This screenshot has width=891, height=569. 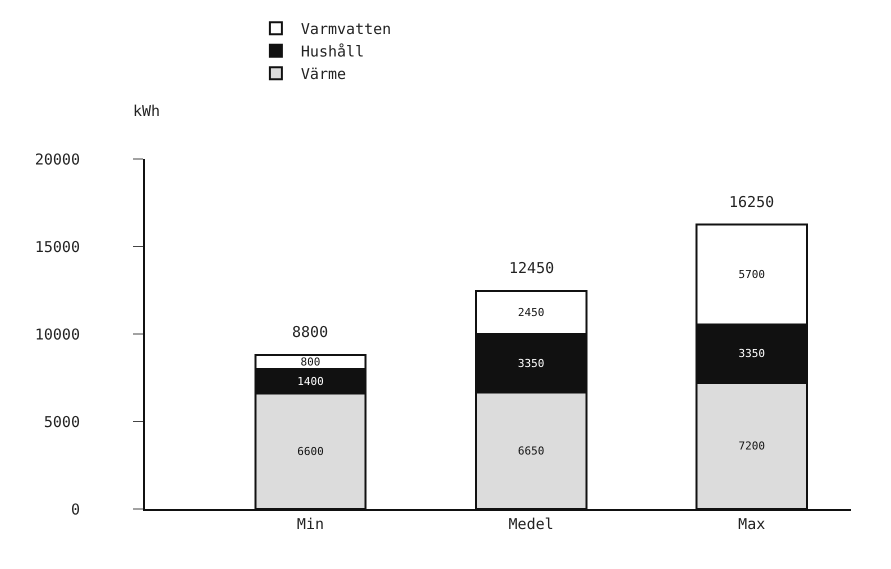 What do you see at coordinates (310, 524) in the screenshot?
I see `x-tick-label: Min` at bounding box center [310, 524].